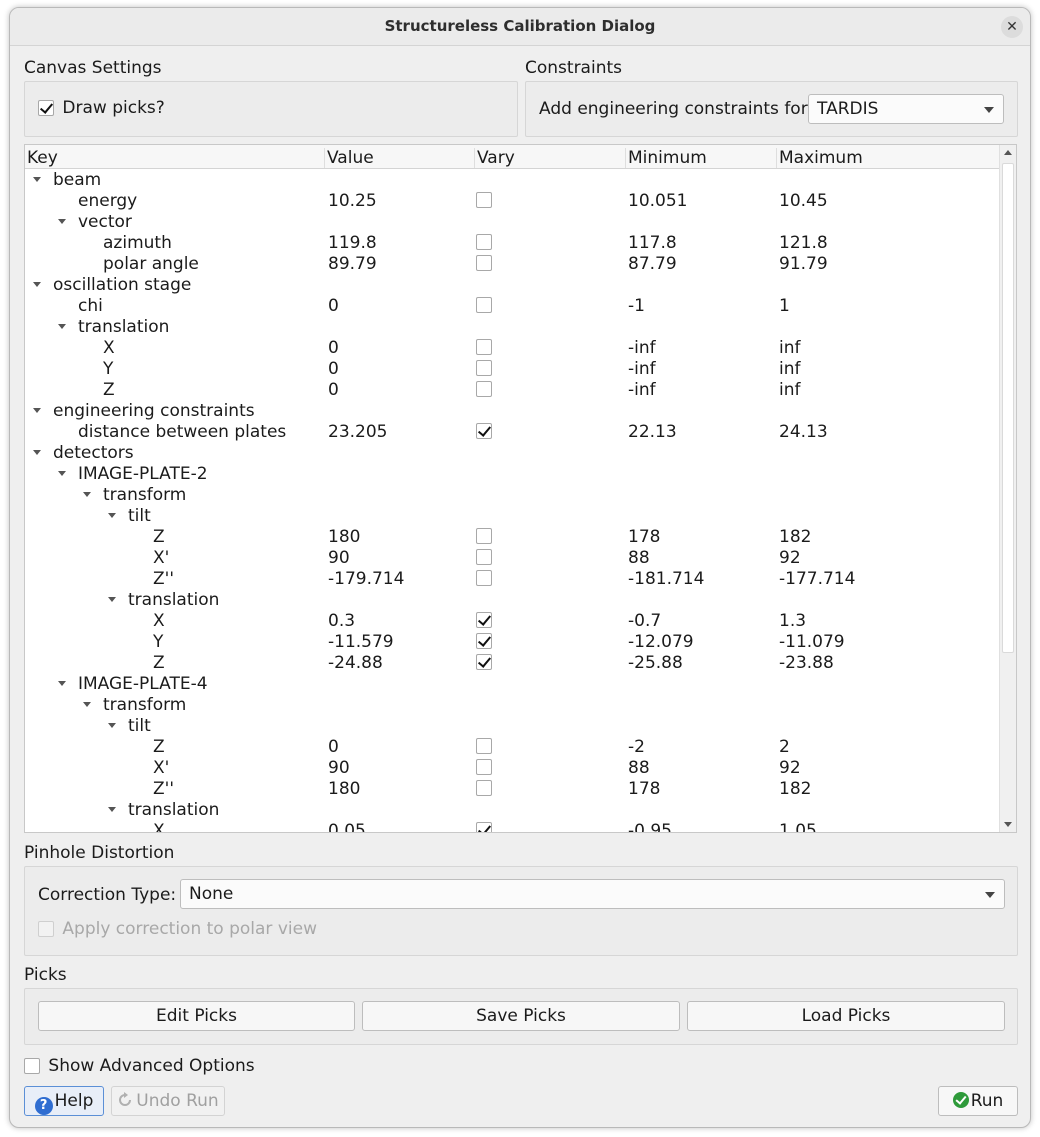 The height and width of the screenshot is (1137, 1040). I want to click on row-minimum: -1, so click(636, 306).